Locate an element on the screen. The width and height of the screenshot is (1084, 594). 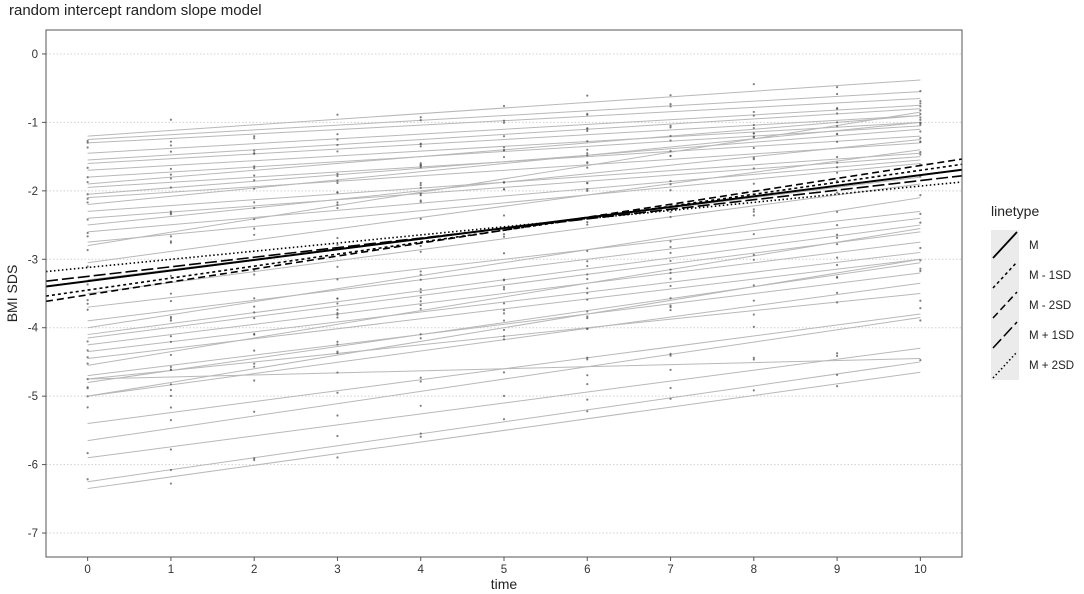
y-tick-label: 0 is located at coordinates (35, 55).